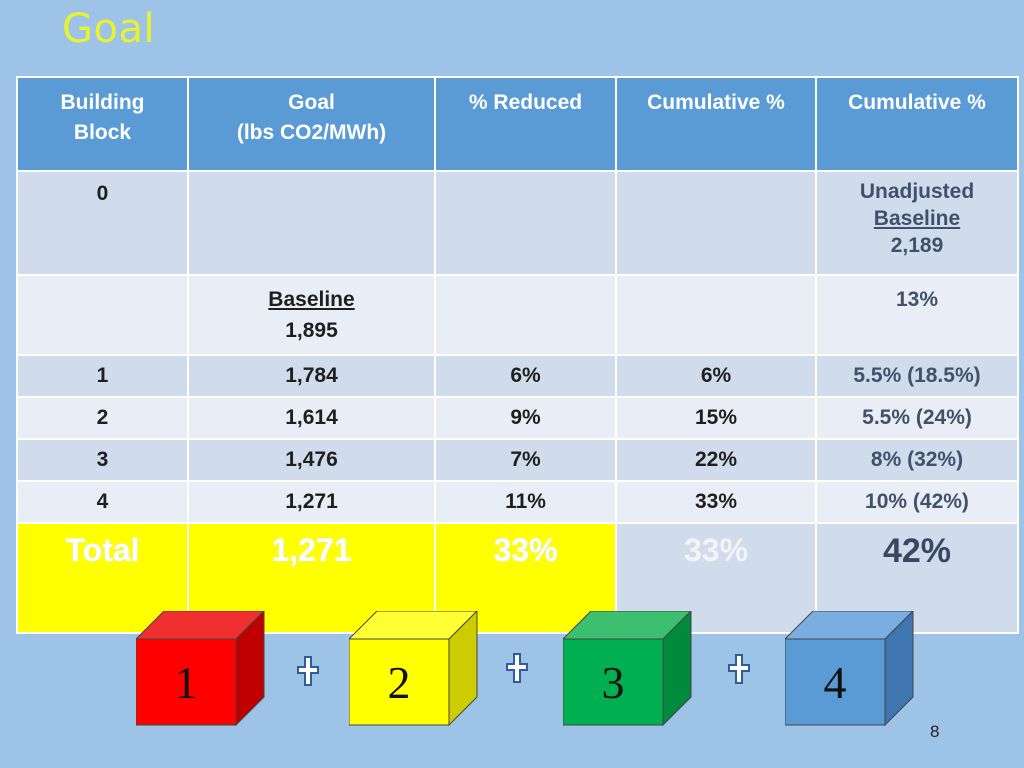  Describe the element at coordinates (399, 682) in the screenshot. I see `cube-2-label: 2` at that location.